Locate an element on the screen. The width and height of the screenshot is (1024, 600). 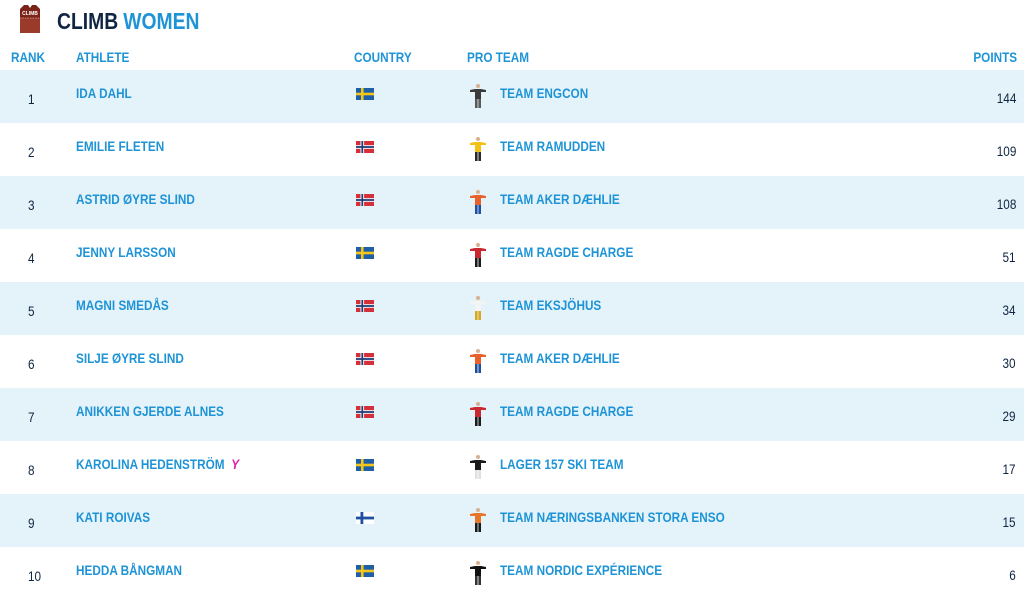
rank-cell: 10 is located at coordinates (35, 576).